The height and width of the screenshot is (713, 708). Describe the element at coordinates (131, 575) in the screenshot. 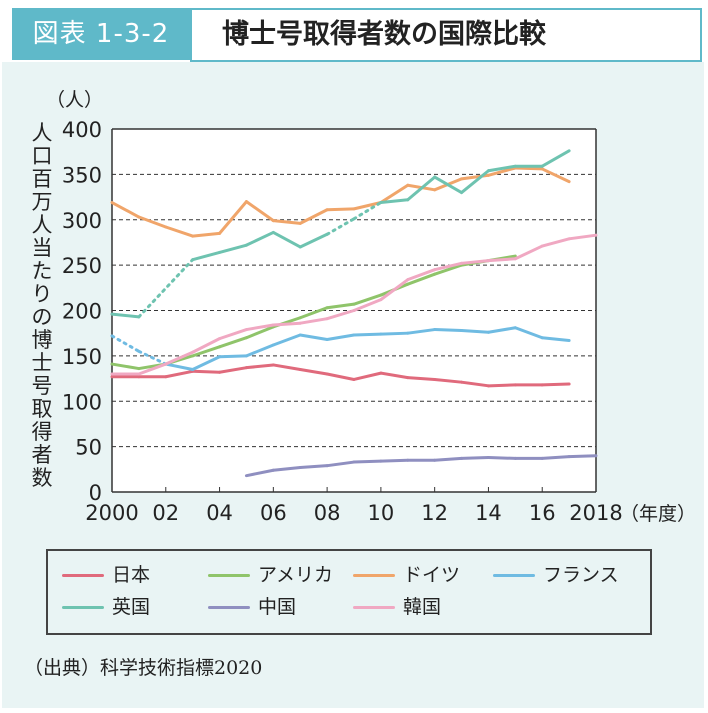

I see `legend-label-japan: 日本` at that location.